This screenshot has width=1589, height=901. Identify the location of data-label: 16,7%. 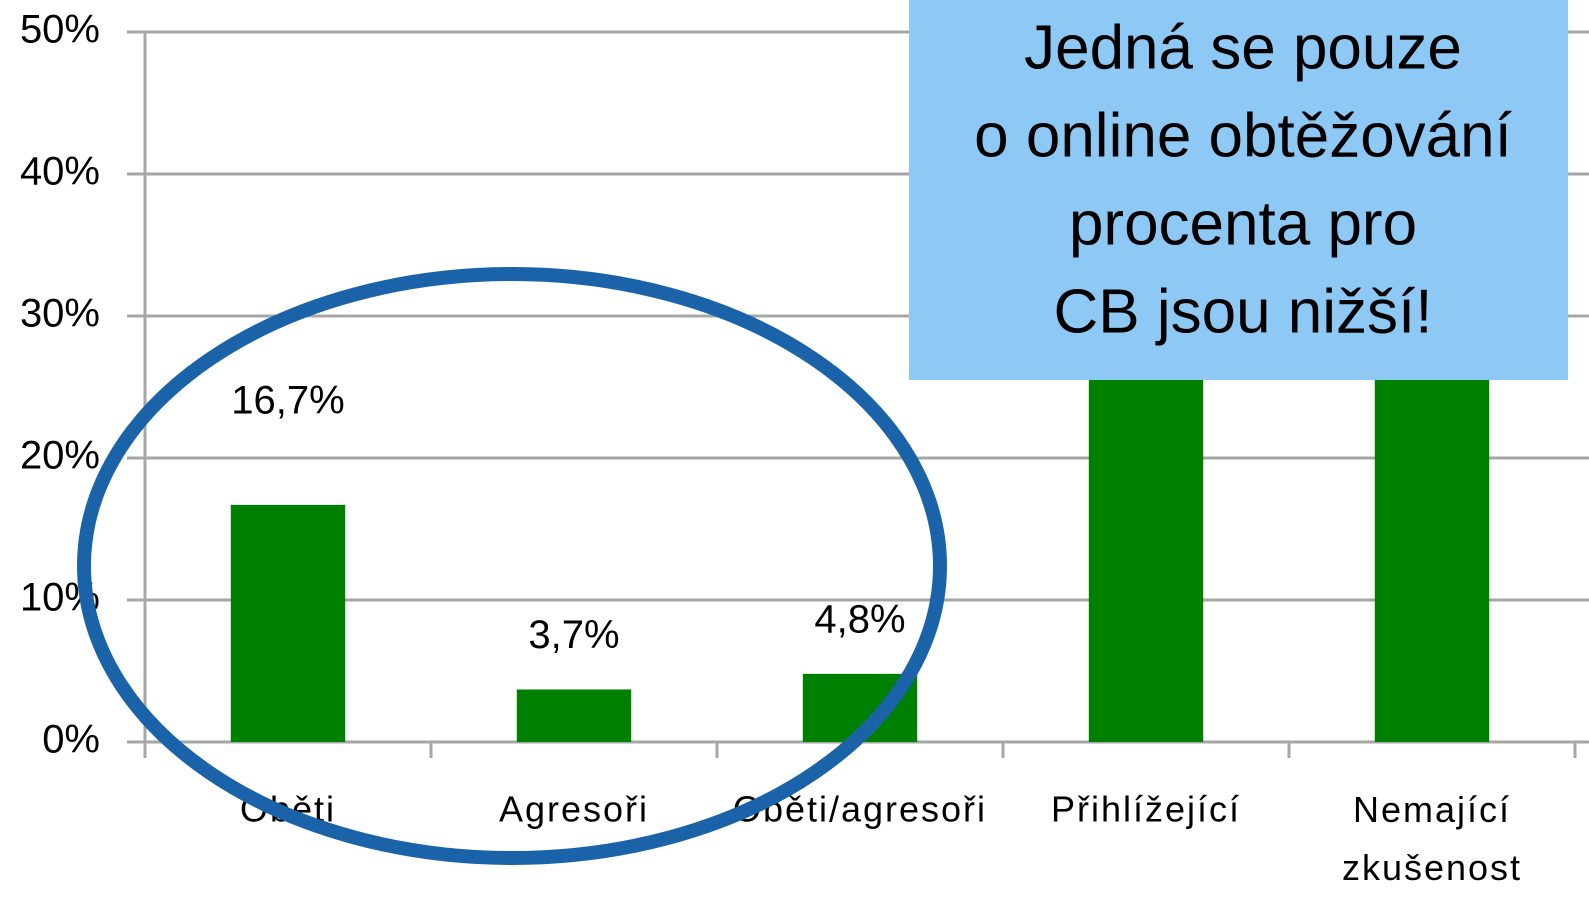
(287, 400).